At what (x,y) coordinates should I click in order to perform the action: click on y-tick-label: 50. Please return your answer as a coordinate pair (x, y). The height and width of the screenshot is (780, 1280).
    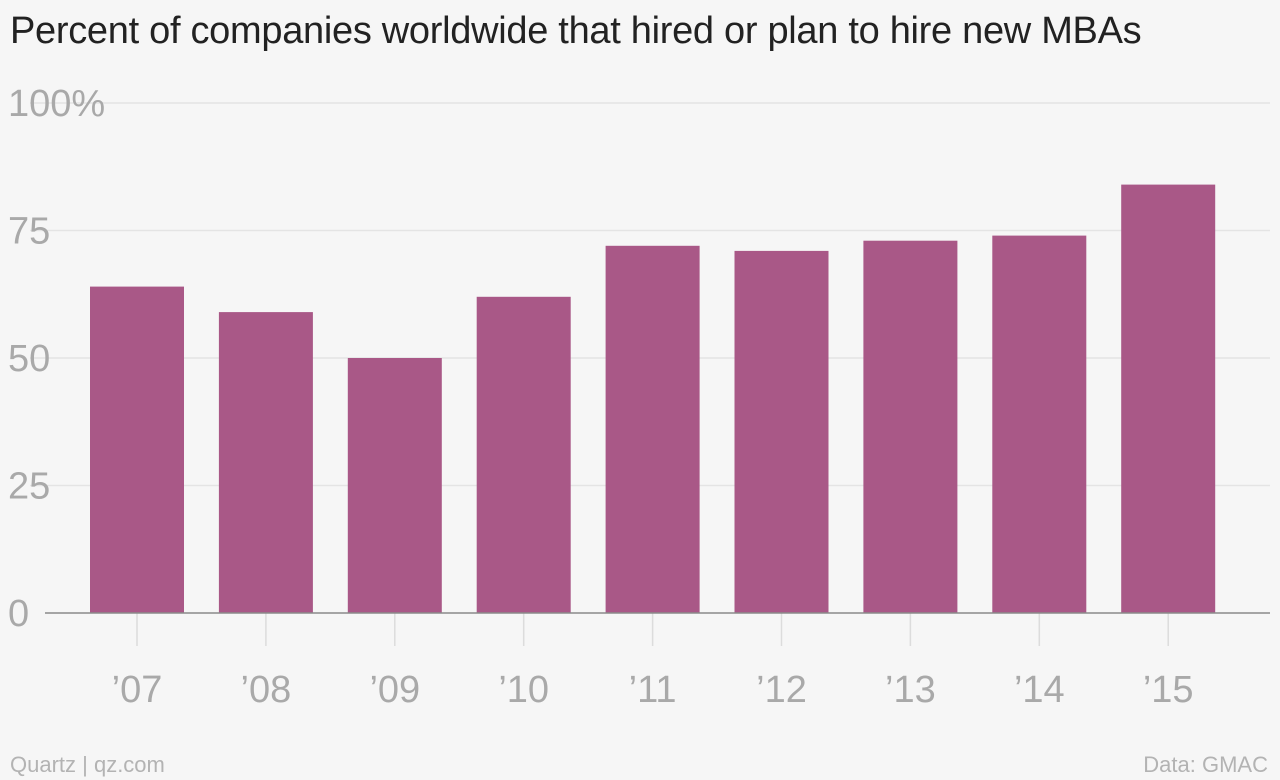
    Looking at the image, I should click on (29, 359).